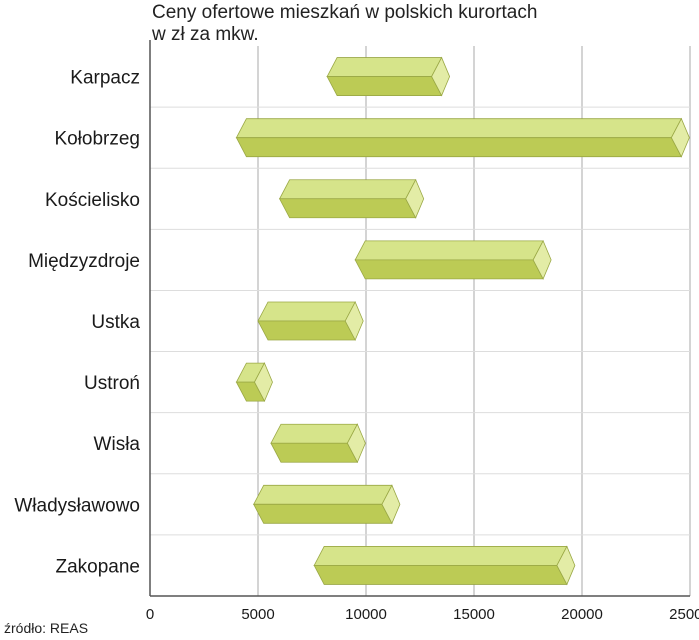  What do you see at coordinates (474, 614) in the screenshot?
I see `x-tick-label: 15000` at bounding box center [474, 614].